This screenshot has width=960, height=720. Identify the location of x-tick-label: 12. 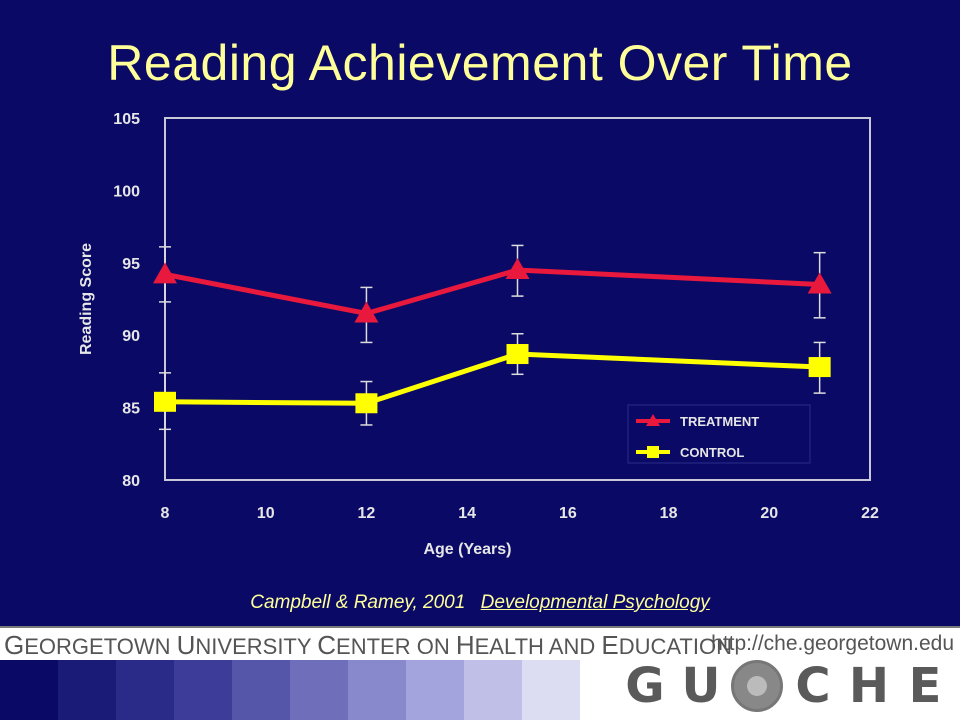
(367, 513).